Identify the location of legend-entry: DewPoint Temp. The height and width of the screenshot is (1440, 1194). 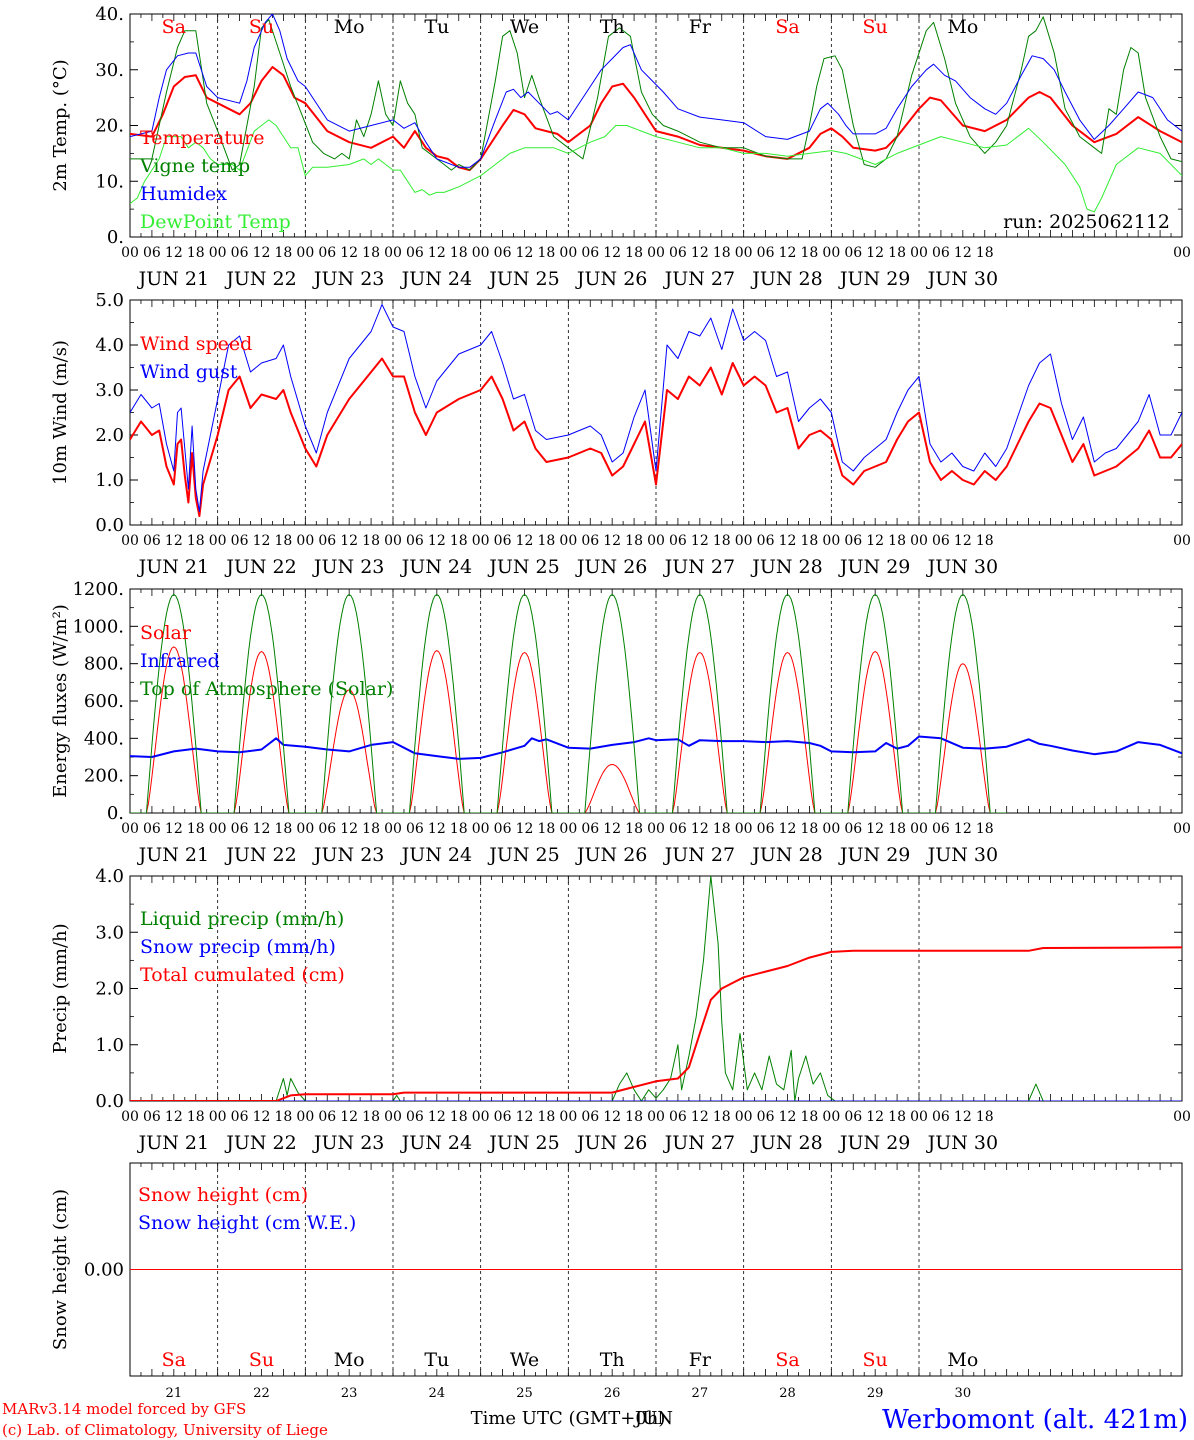
(215, 222).